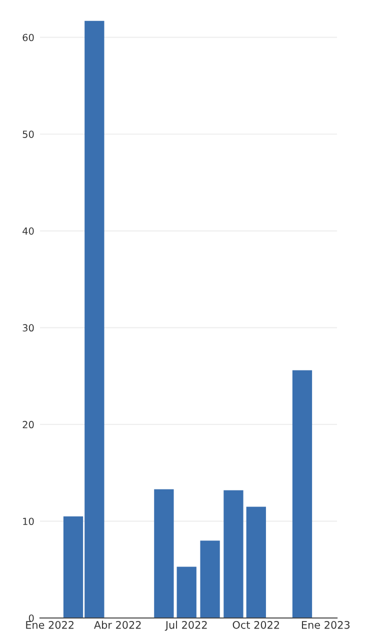  Describe the element at coordinates (28, 424) in the screenshot. I see `y-tick-label: 20` at that location.